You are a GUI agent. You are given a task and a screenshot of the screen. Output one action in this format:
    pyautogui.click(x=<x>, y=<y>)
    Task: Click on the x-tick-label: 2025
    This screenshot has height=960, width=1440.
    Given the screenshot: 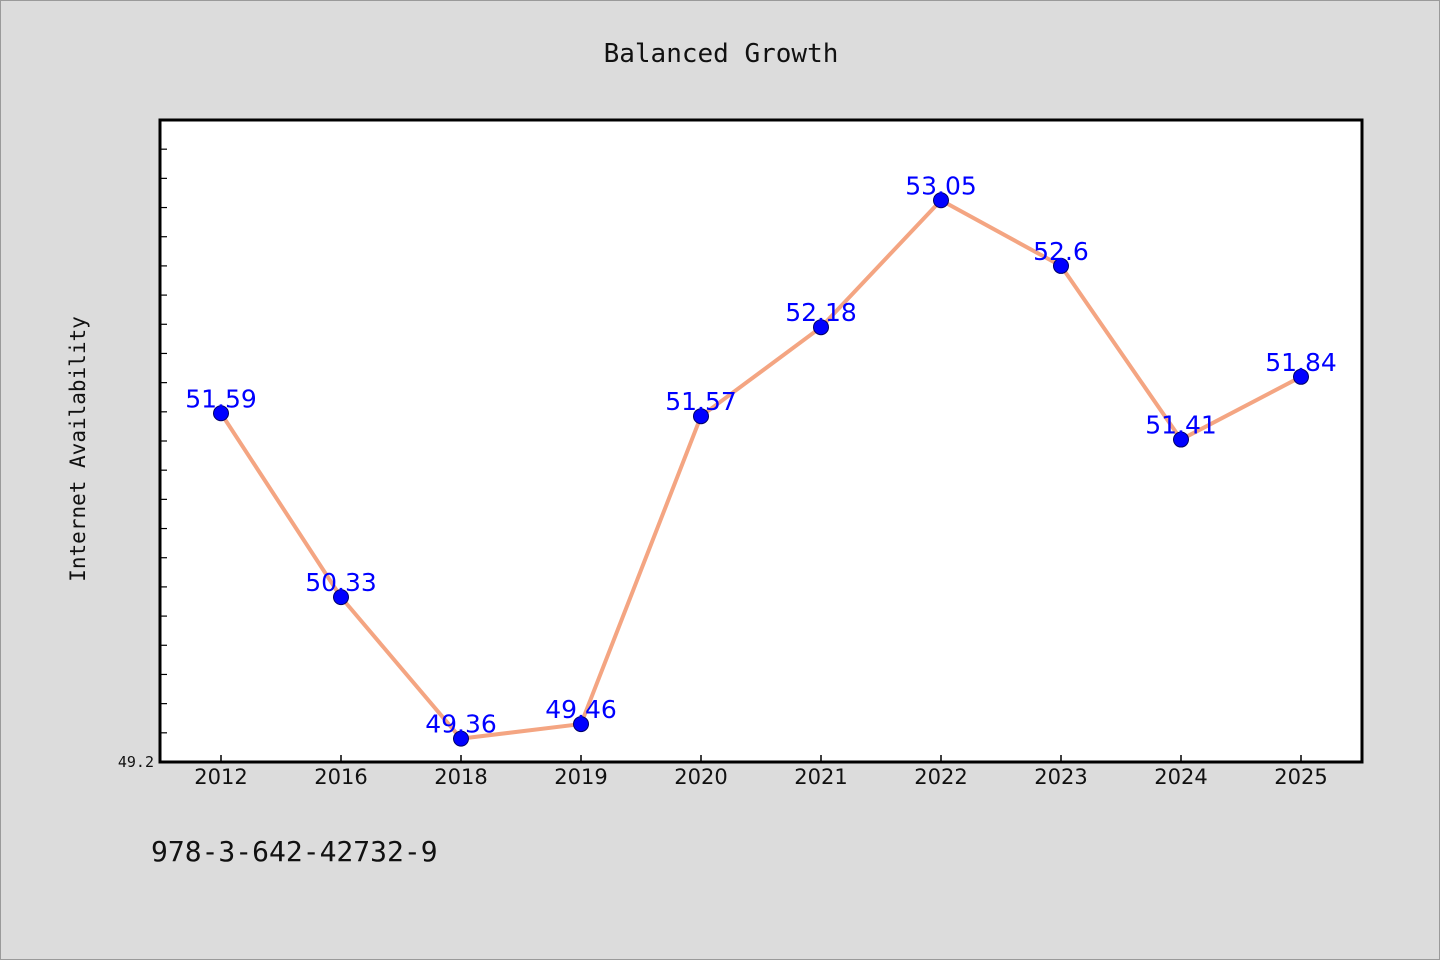 What is the action you would take?
    pyautogui.click(x=1300, y=777)
    